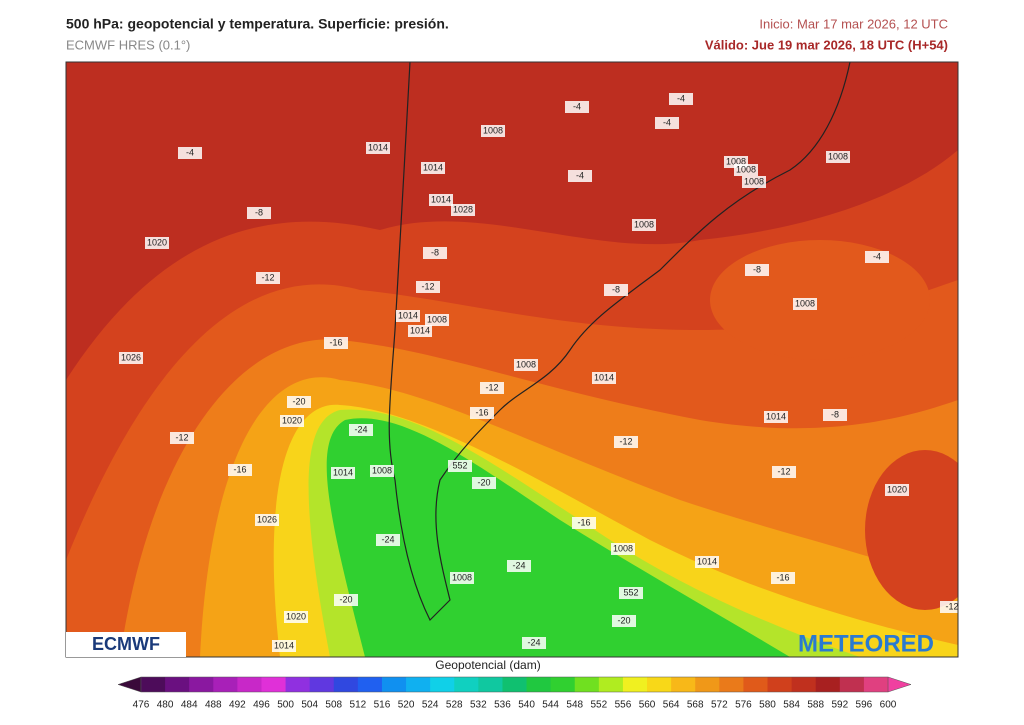 This screenshot has height=725, width=1024. What do you see at coordinates (478, 705) in the screenshot?
I see `colorbar-tick-label: 532` at bounding box center [478, 705].